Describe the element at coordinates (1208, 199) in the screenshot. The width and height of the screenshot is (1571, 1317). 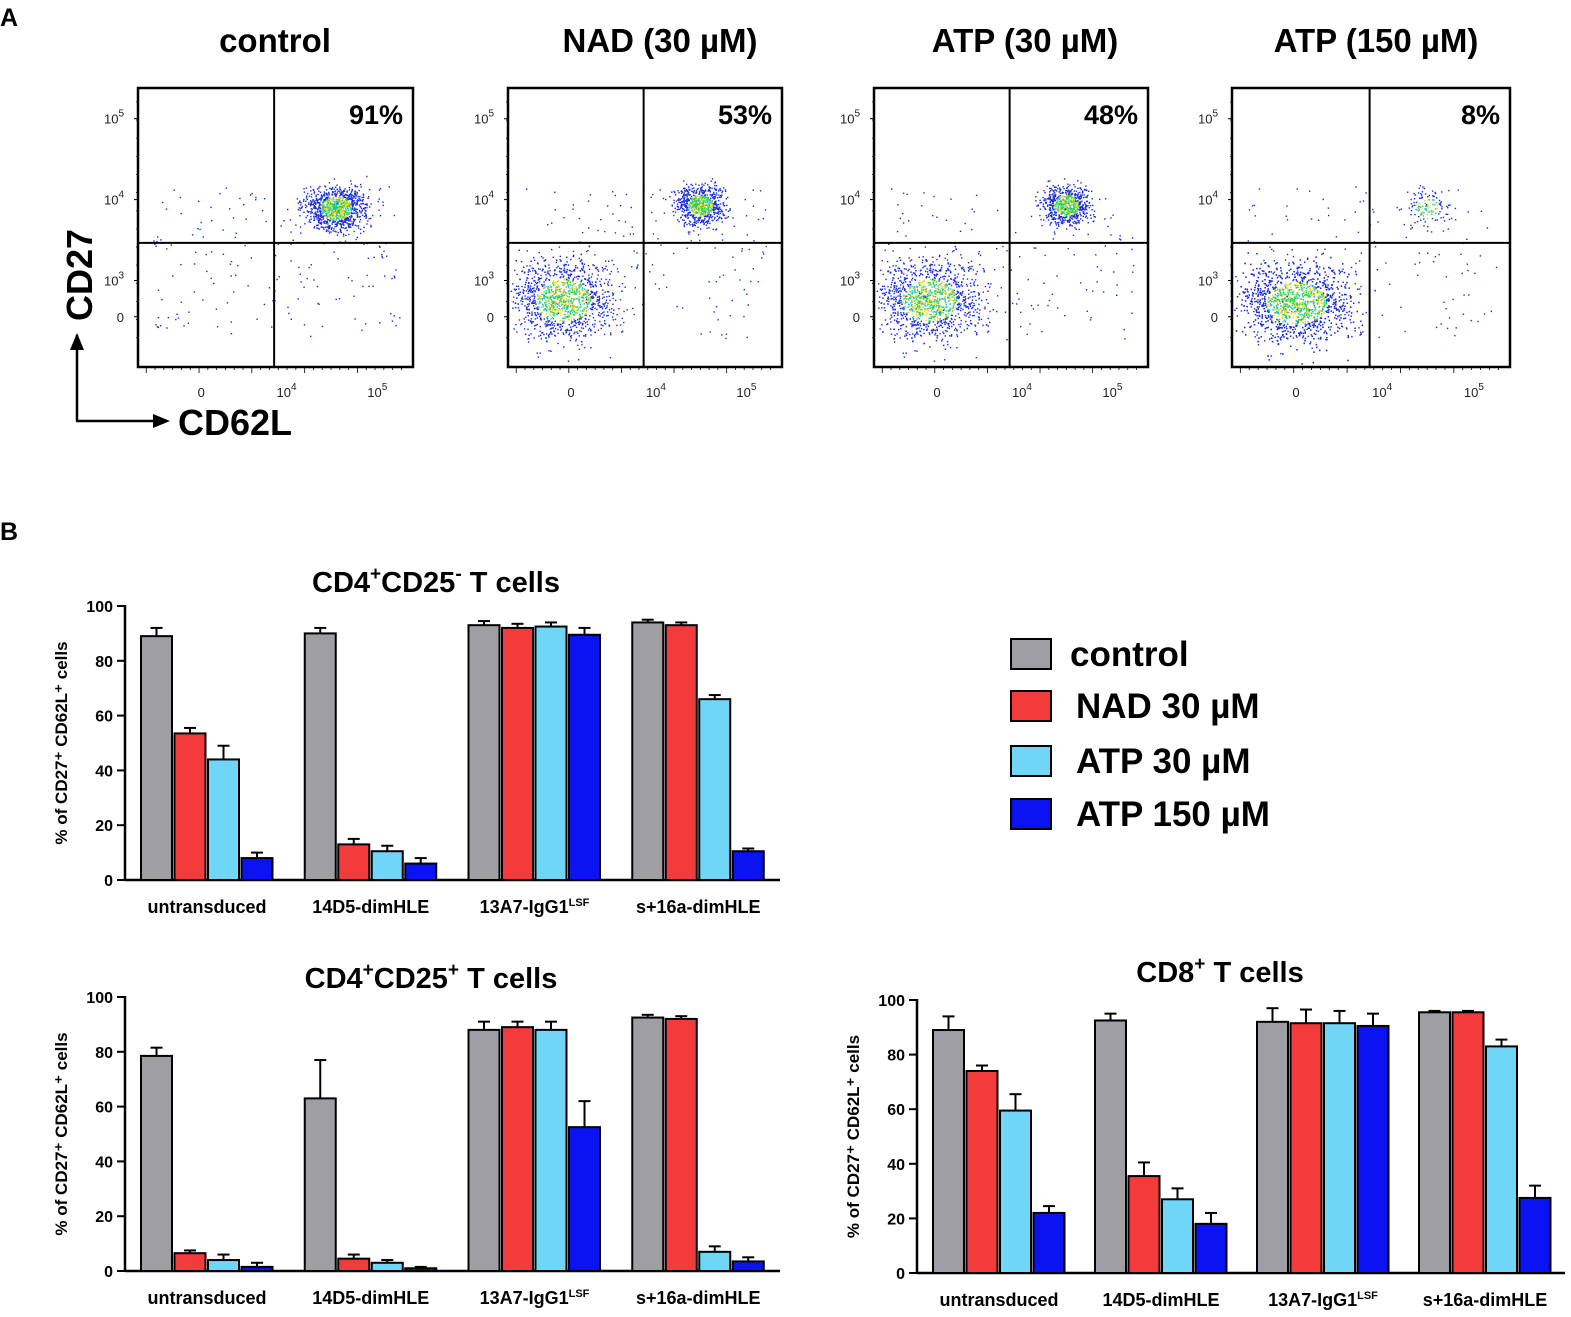
I see `y-tick-label: 10⁴` at that location.